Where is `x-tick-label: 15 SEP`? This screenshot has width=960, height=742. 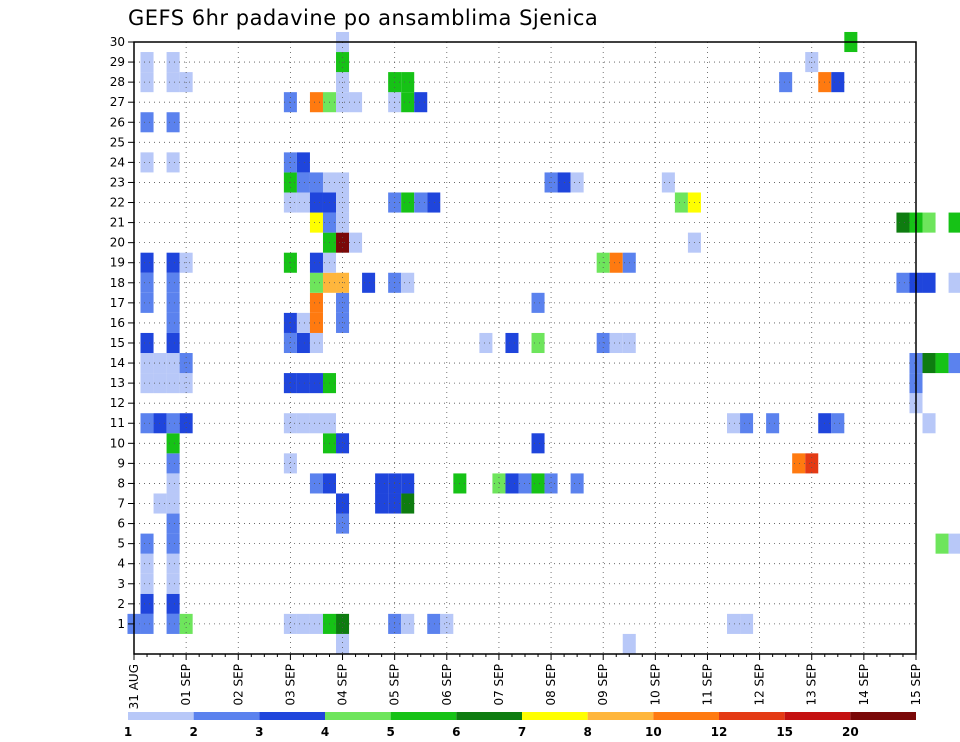 x-tick-label: 15 SEP is located at coordinates (916, 685).